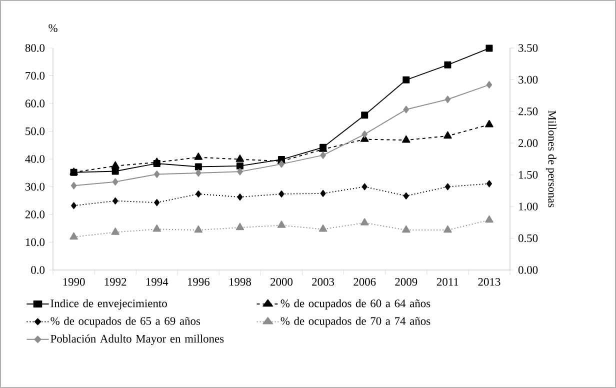  Describe the element at coordinates (528, 238) in the screenshot. I see `y2-tick-label: 0.50` at that location.